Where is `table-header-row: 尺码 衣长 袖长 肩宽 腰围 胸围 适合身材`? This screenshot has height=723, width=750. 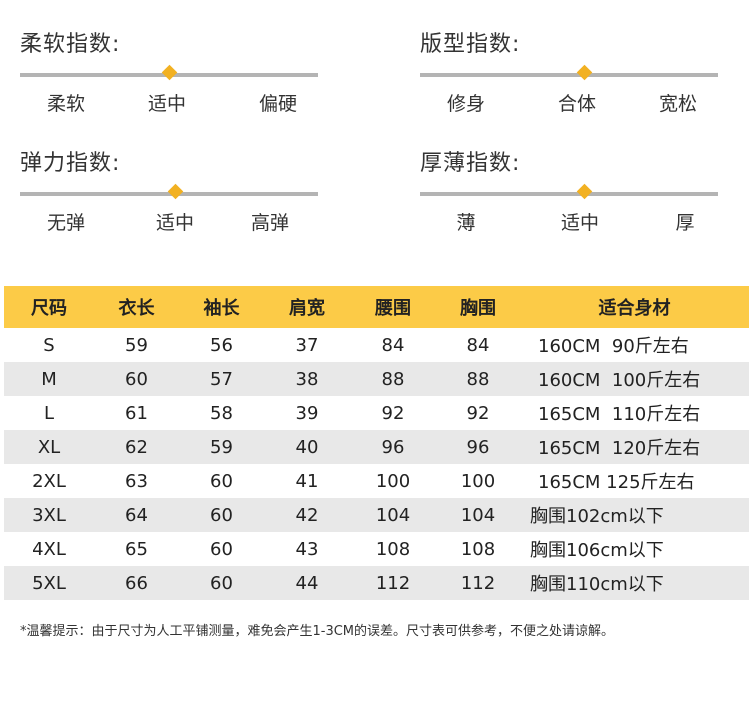 table-header-row: 尺码 衣长 袖长 肩宽 腰围 胸围 适合身材 is located at coordinates (376, 307).